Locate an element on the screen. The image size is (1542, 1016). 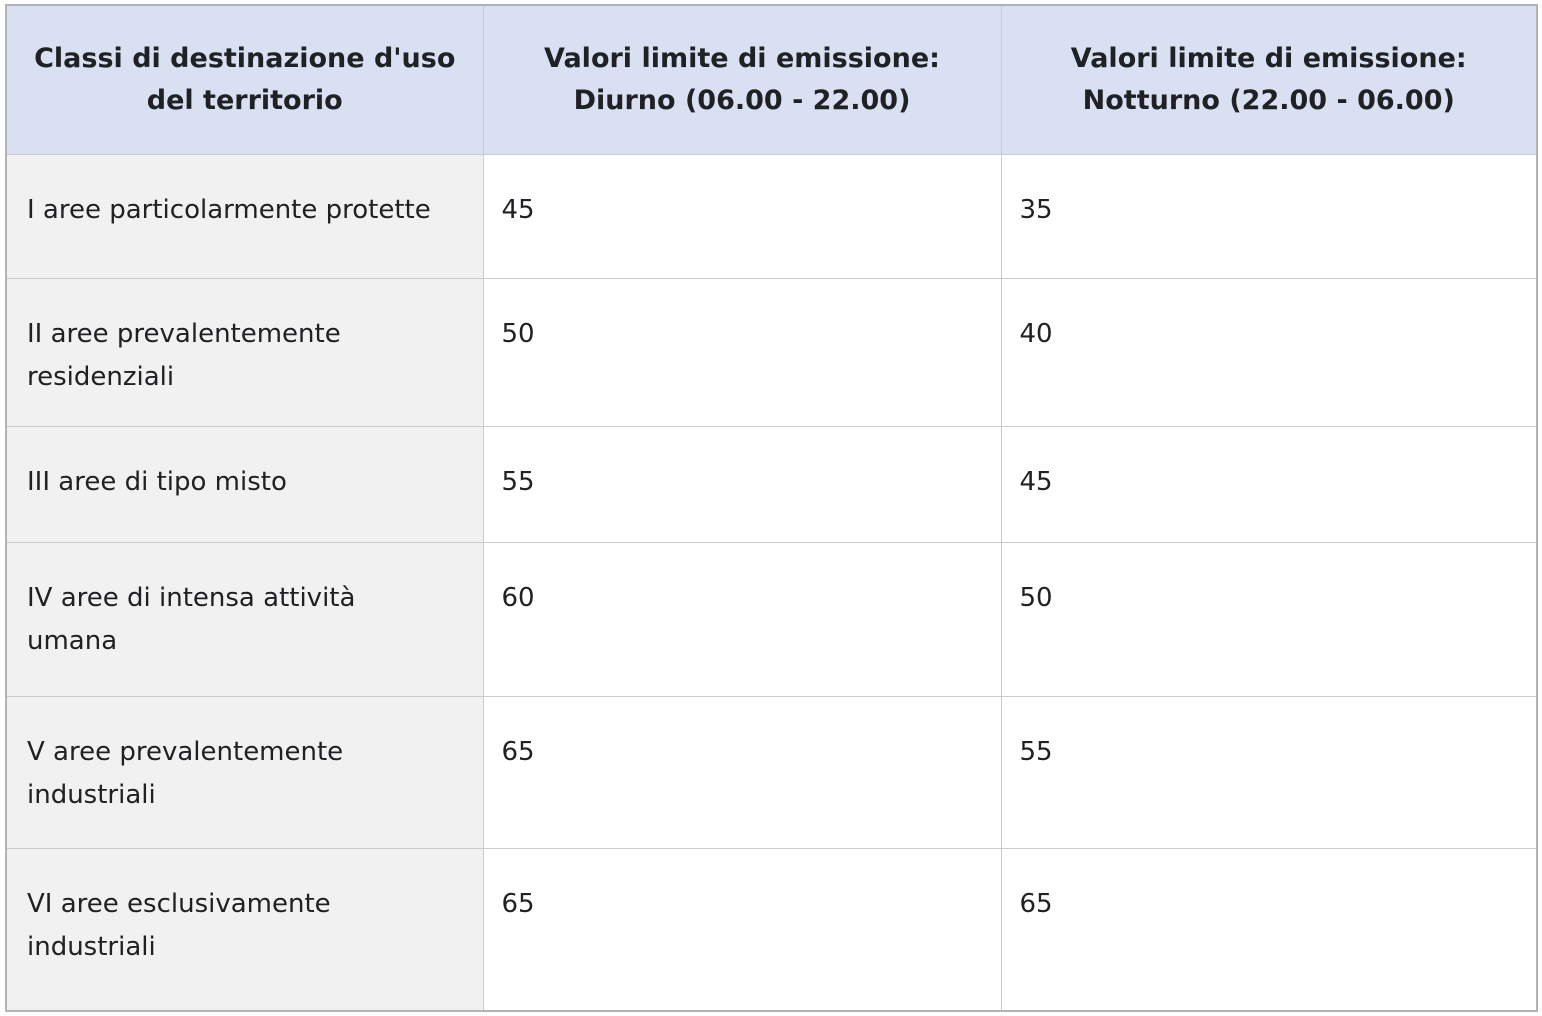
diurno-value: 50 is located at coordinates (742, 352).